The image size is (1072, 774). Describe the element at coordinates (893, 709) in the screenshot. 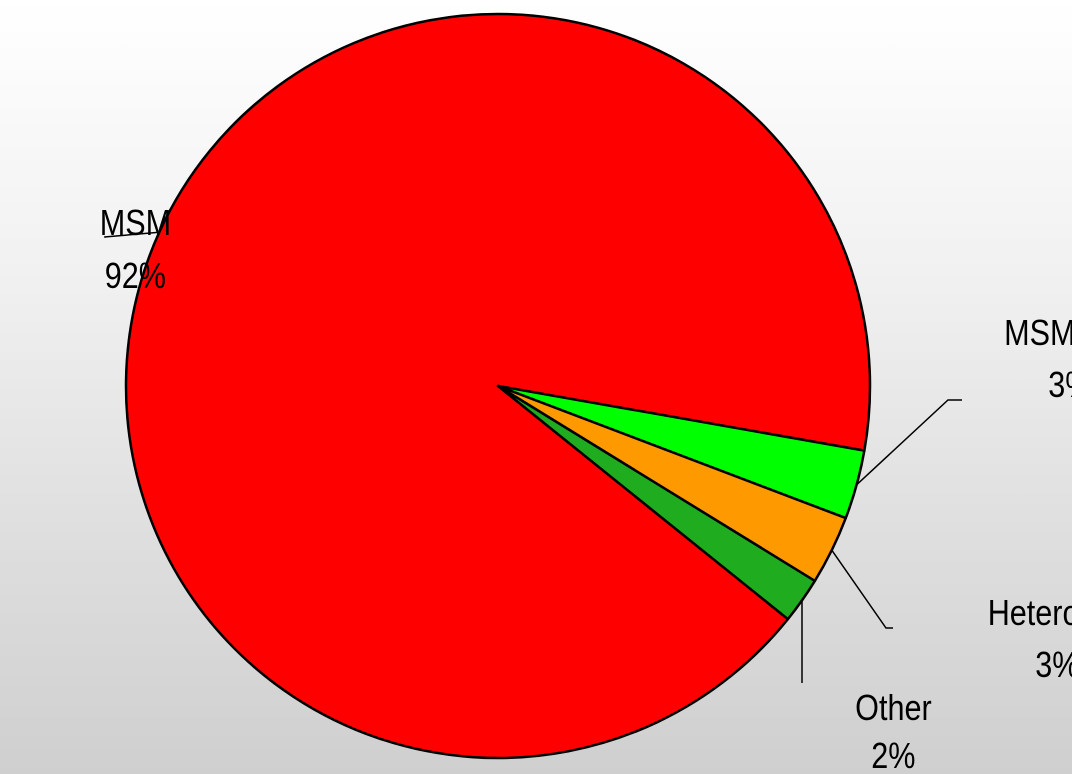

I see `label-other-name: Other` at that location.